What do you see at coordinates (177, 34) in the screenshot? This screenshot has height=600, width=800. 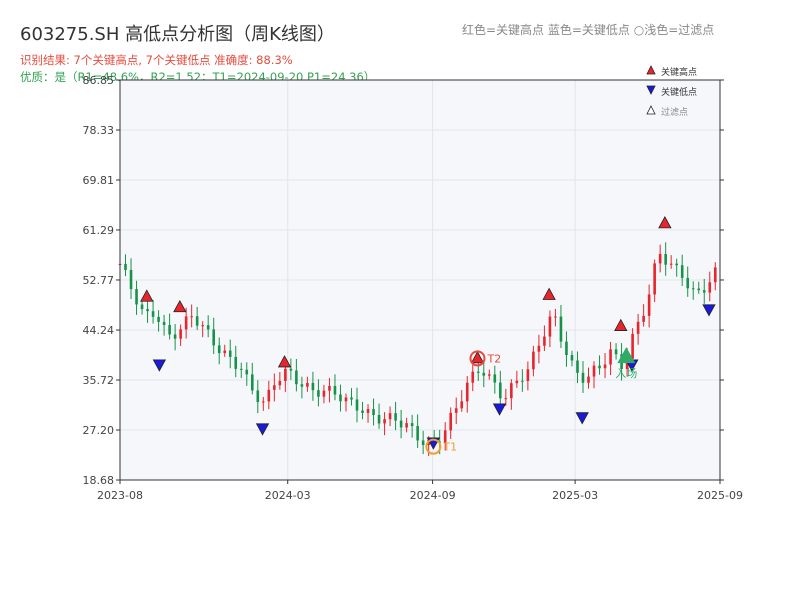 I see `chart-title: 603275.SH 高低点分析图（周K线图）` at bounding box center [177, 34].